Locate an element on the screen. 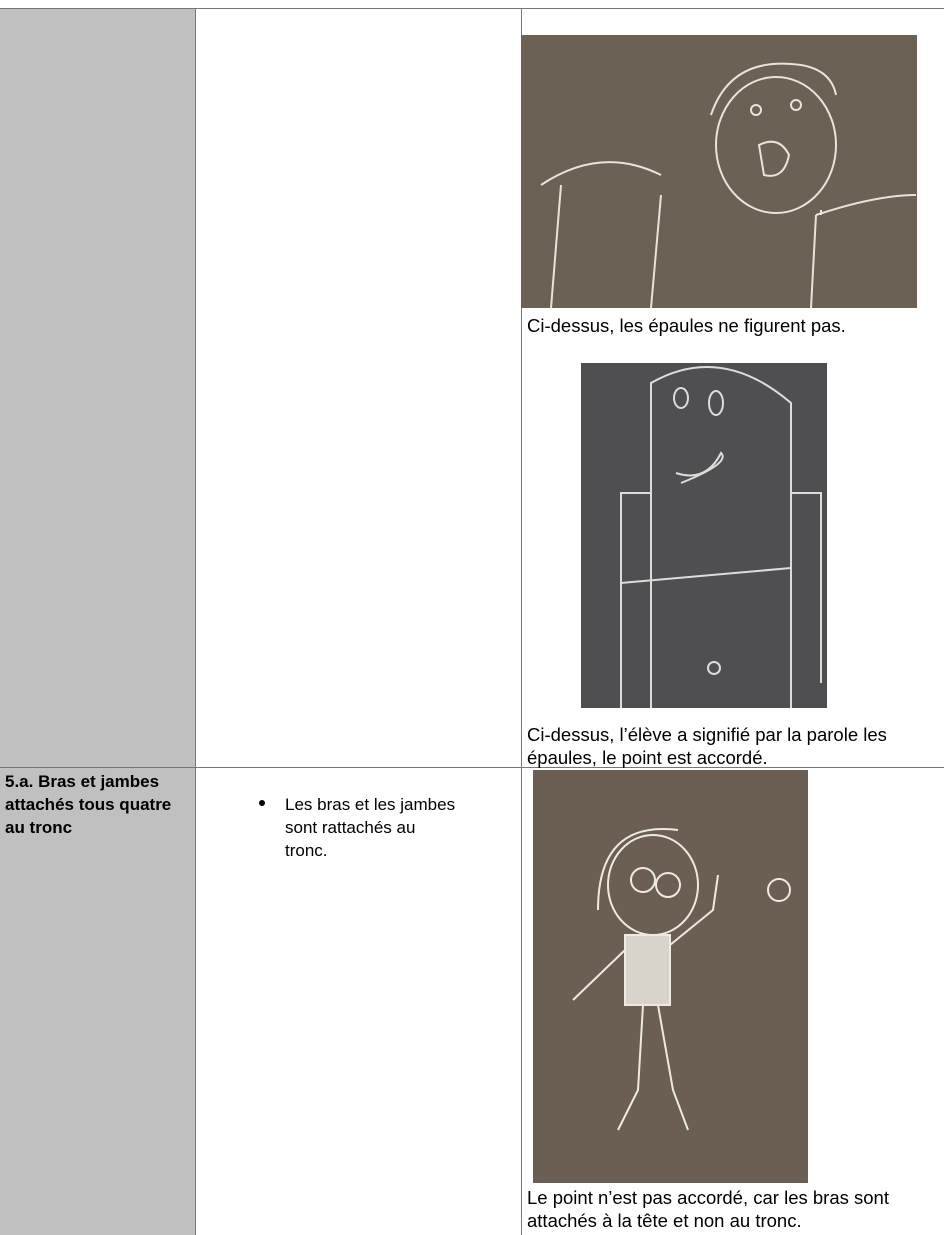 Image resolution: width=944 pixels, height=1235 pixels. table-border is located at coordinates (472, 8).